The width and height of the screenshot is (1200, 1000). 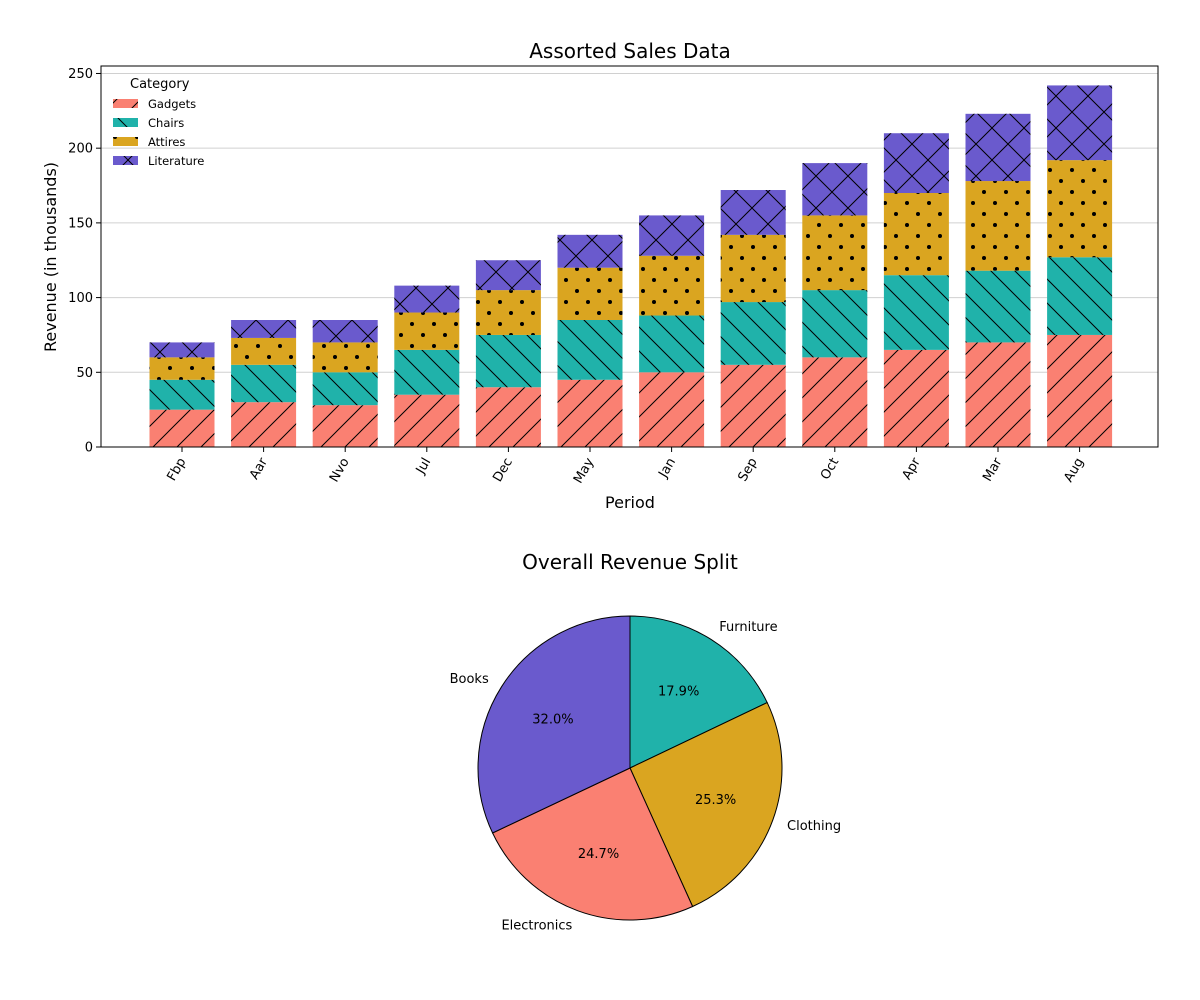 What do you see at coordinates (503, 470) in the screenshot?
I see `x-tick-label: Dec` at bounding box center [503, 470].